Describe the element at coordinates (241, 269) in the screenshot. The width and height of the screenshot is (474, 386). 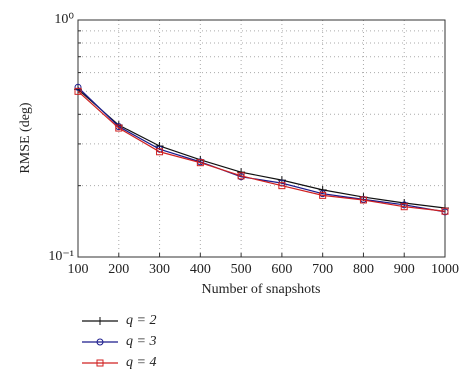
I see `x-tick-label: 500` at that location.